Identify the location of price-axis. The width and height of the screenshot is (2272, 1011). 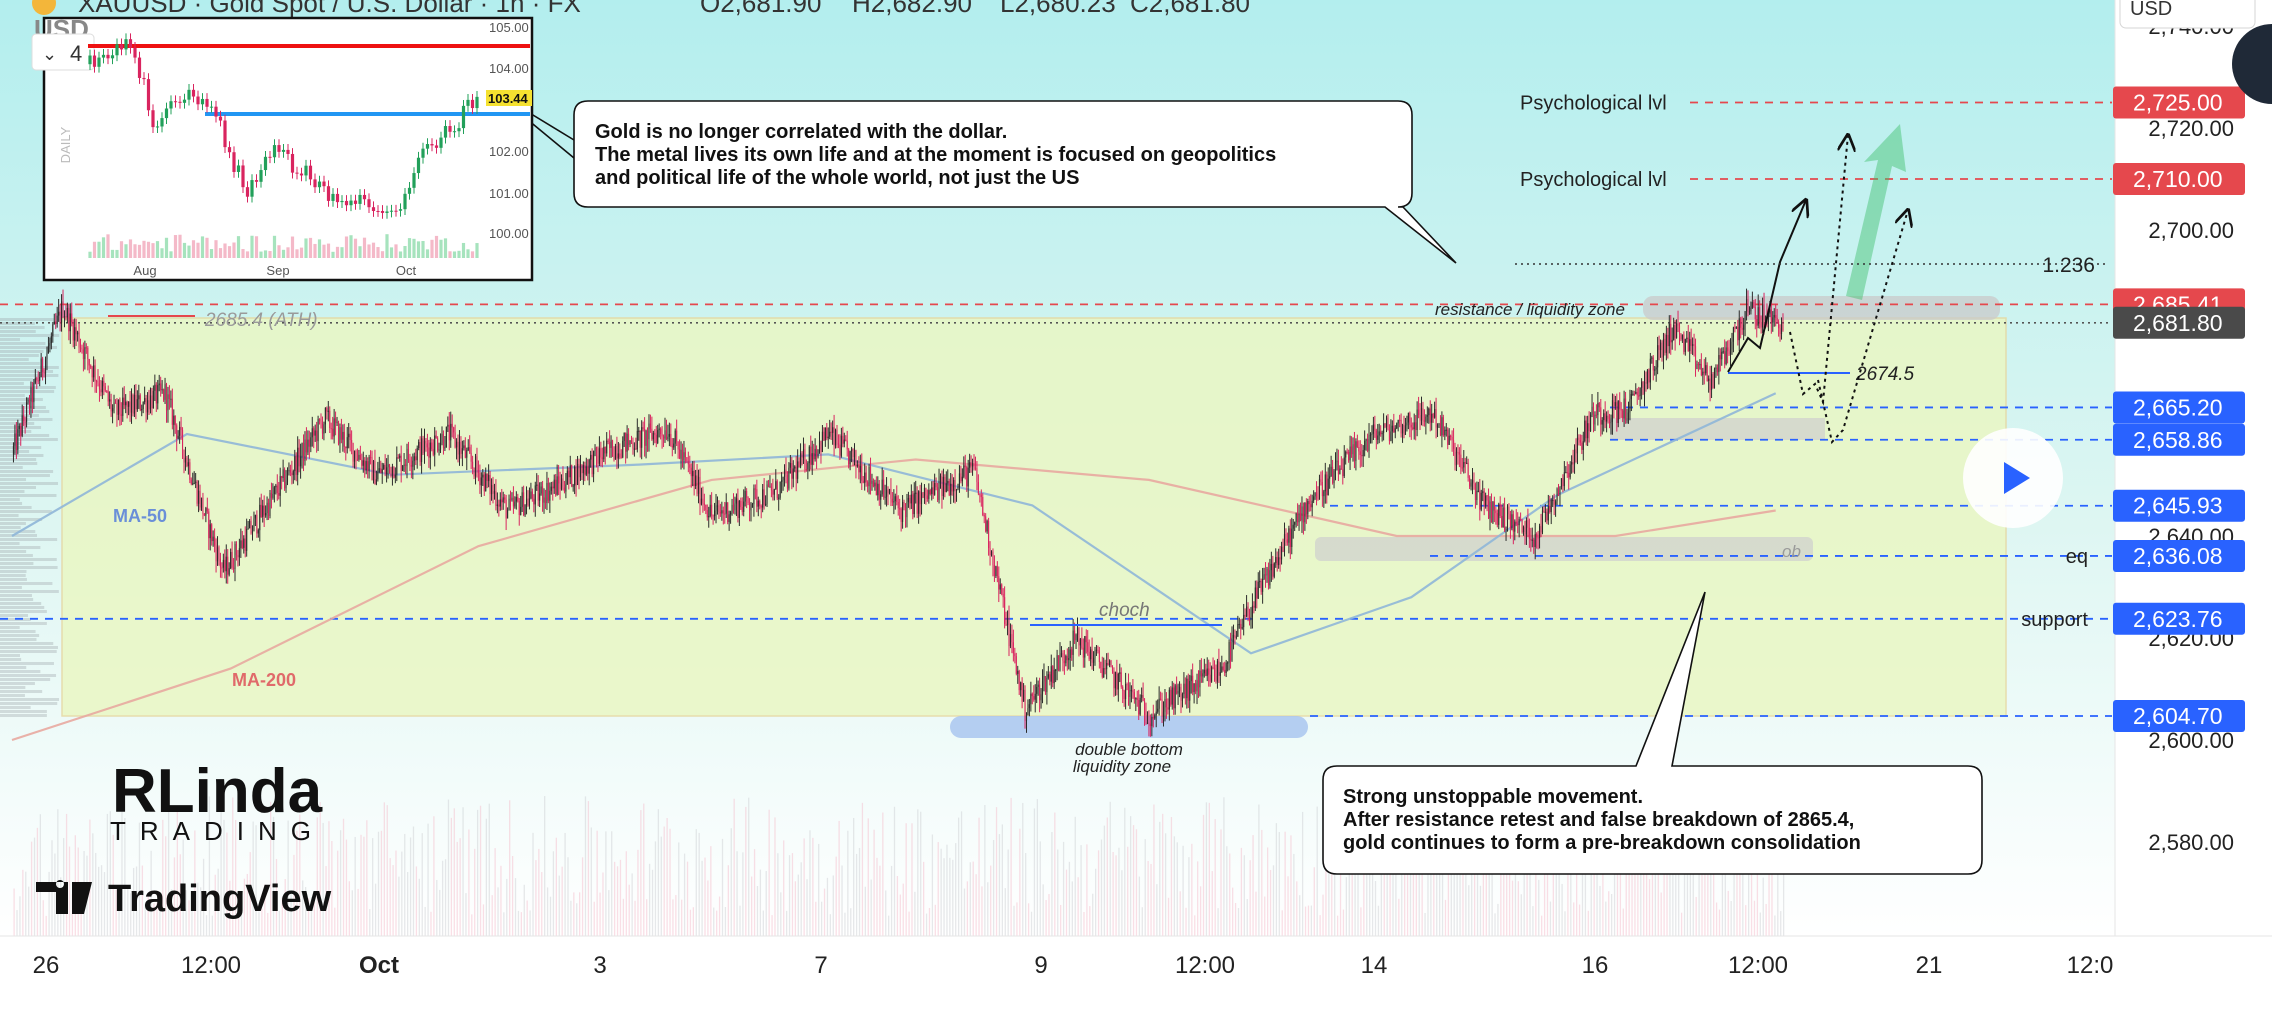
(2193, 468).